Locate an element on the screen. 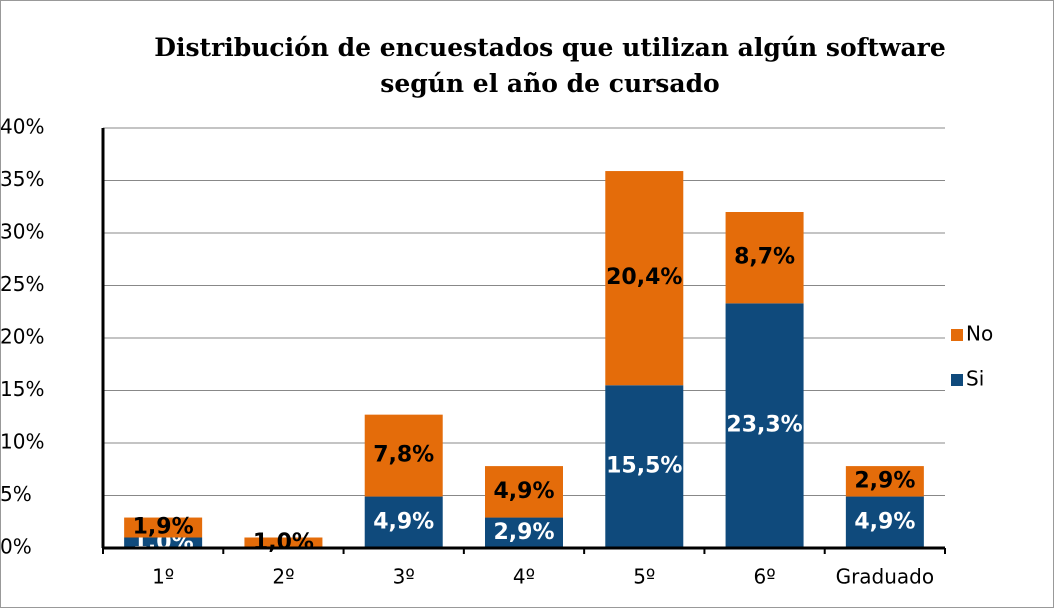 The image size is (1054, 608). y-tick-label: 25% is located at coordinates (22, 284).